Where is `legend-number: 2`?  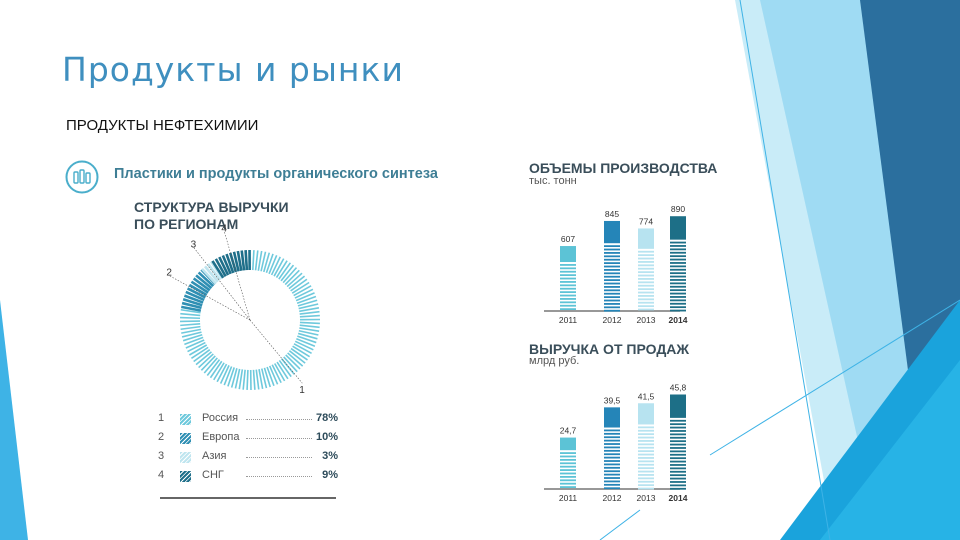 legend-number: 2 is located at coordinates (161, 437).